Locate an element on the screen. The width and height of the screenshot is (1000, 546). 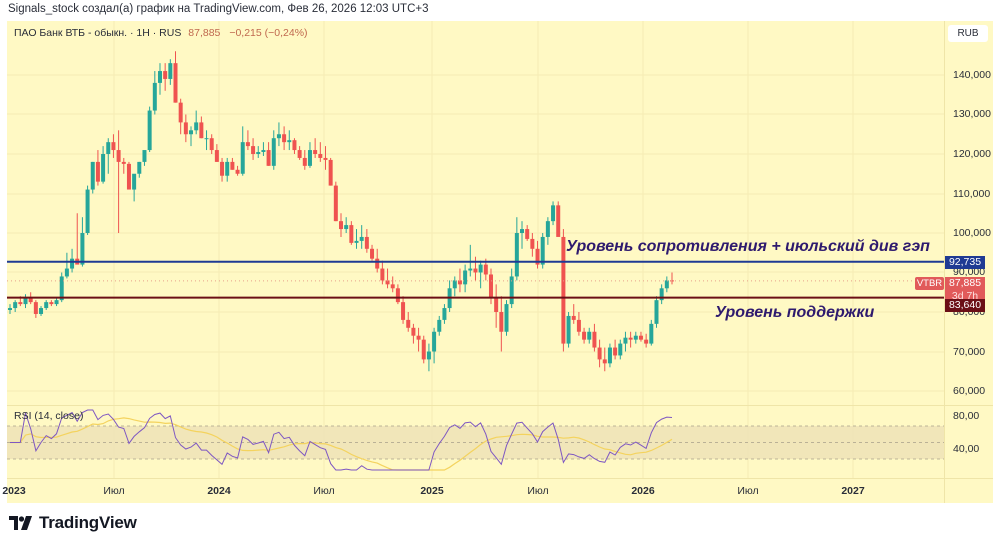
symbol-description: ПАО Банк ВТБ - обыкн. · 1Н · RUS is located at coordinates (98, 33).